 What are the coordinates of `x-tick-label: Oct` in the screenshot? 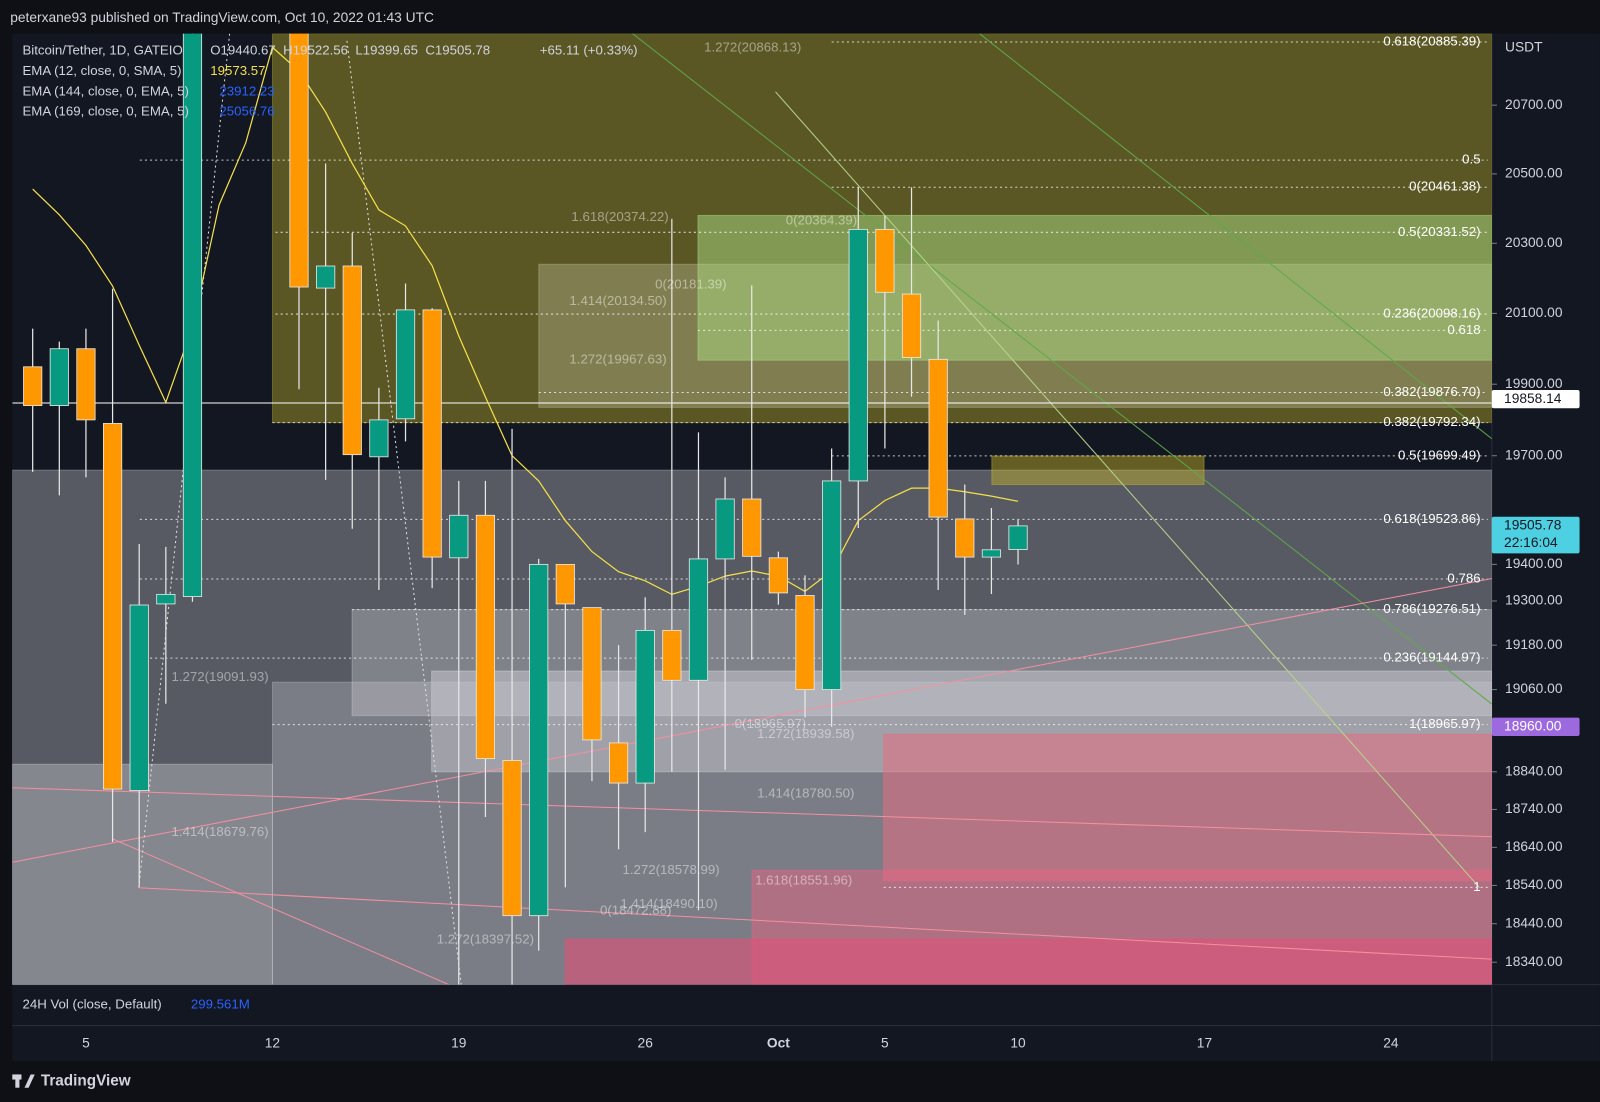 It's located at (778, 1042).